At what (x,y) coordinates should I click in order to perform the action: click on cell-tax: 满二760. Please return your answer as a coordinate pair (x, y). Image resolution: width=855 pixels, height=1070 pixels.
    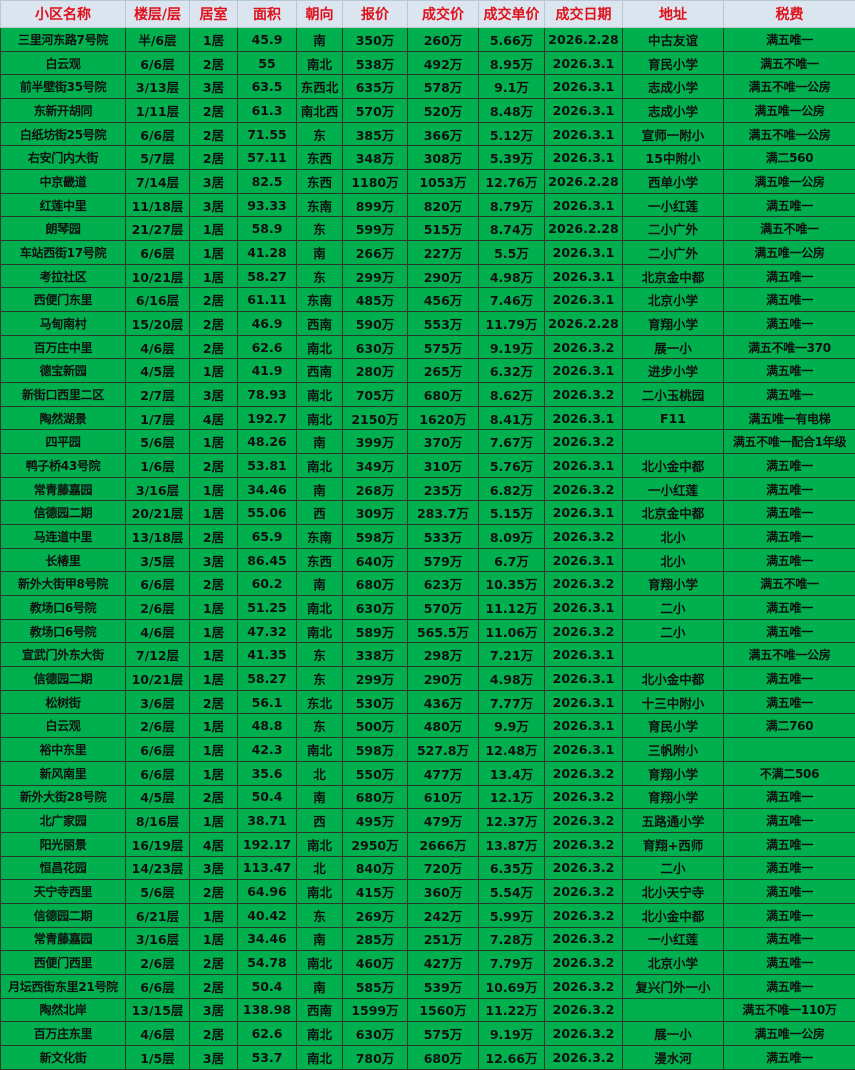
    Looking at the image, I should click on (789, 726).